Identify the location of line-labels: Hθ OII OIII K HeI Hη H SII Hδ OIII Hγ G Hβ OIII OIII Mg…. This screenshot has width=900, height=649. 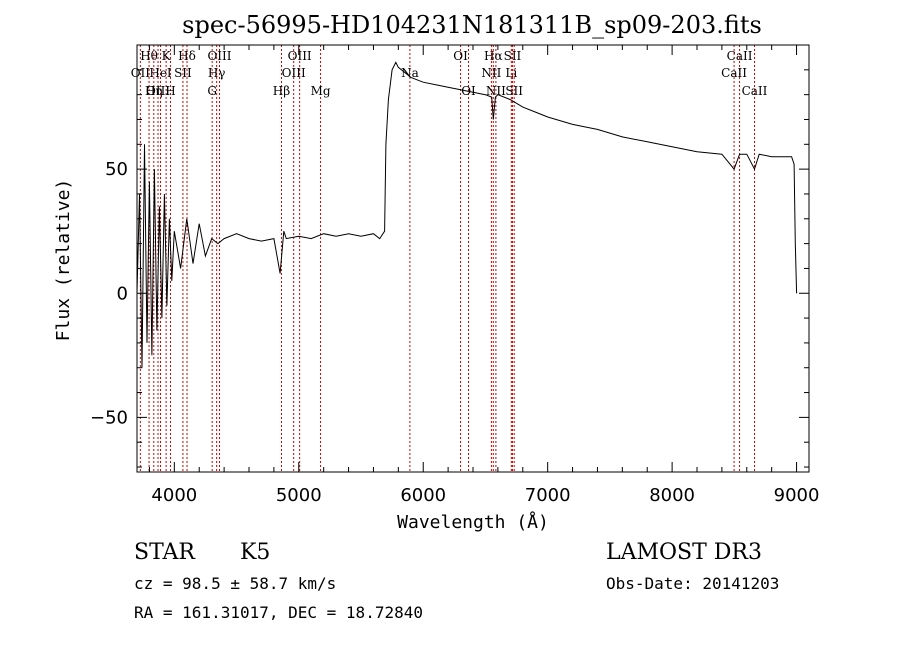
(449, 73).